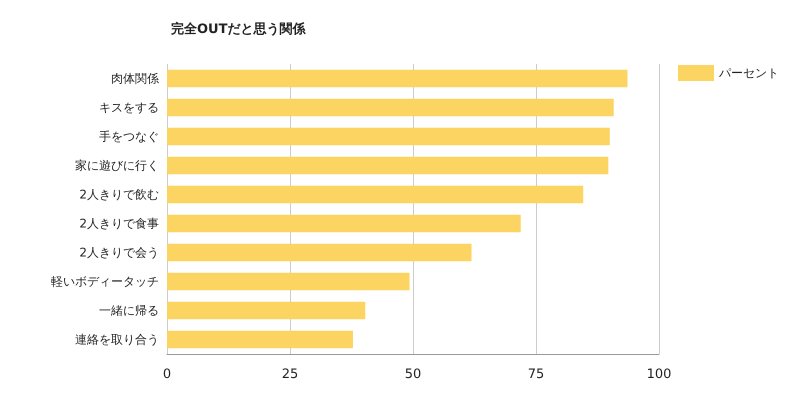  I want to click on y-tick-label: 連絡を取り合う, so click(117, 339).